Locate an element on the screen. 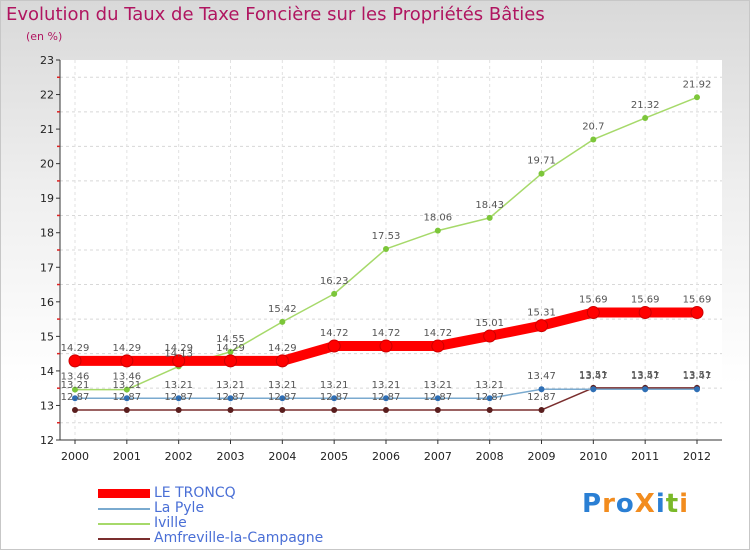 This screenshot has width=750, height=550. data-label: 13.51 is located at coordinates (697, 375).